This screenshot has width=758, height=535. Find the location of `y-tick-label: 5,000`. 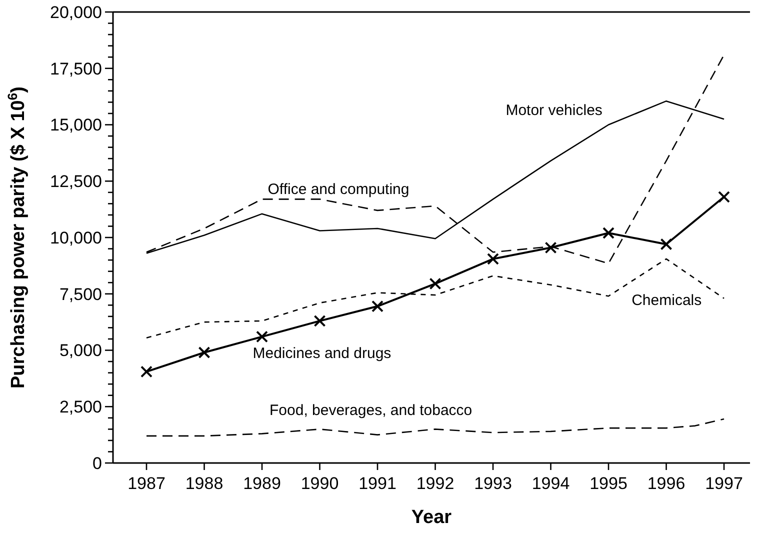

y-tick-label: 5,000 is located at coordinates (80, 350).